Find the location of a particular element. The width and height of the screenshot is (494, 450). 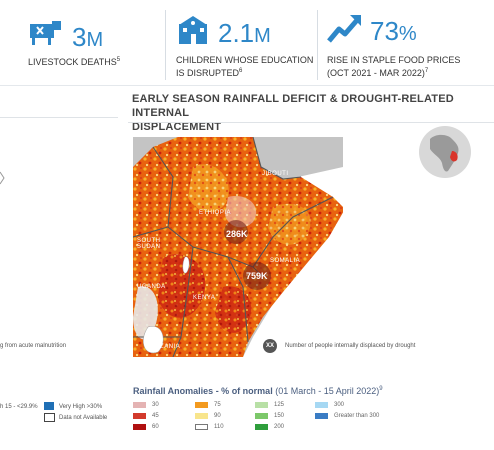

left-panel-rule is located at coordinates (59, 117).